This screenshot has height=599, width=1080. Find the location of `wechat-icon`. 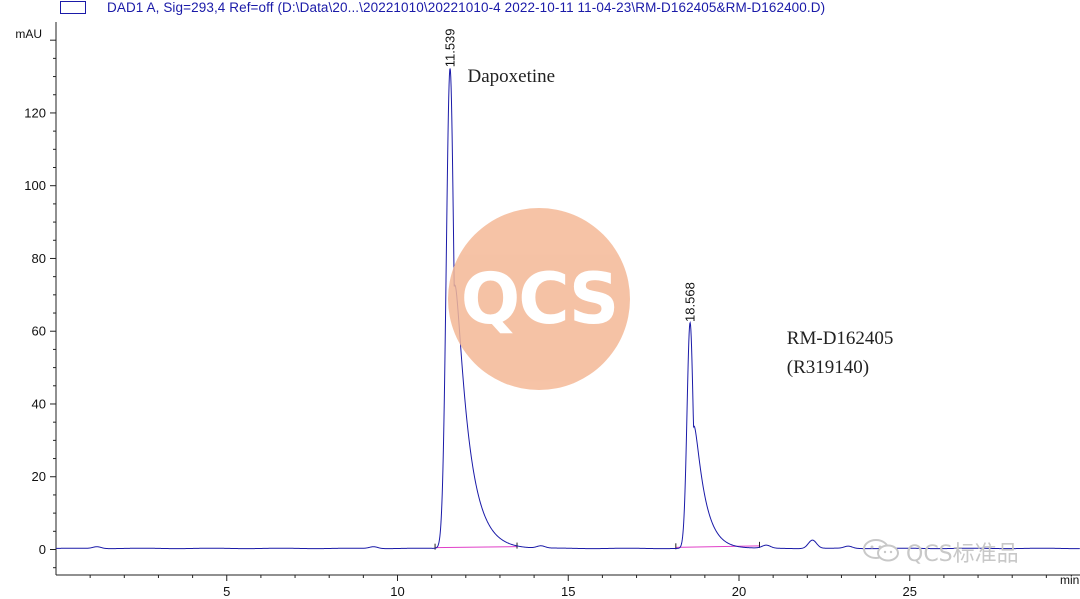

wechat-icon is located at coordinates (881, 550).